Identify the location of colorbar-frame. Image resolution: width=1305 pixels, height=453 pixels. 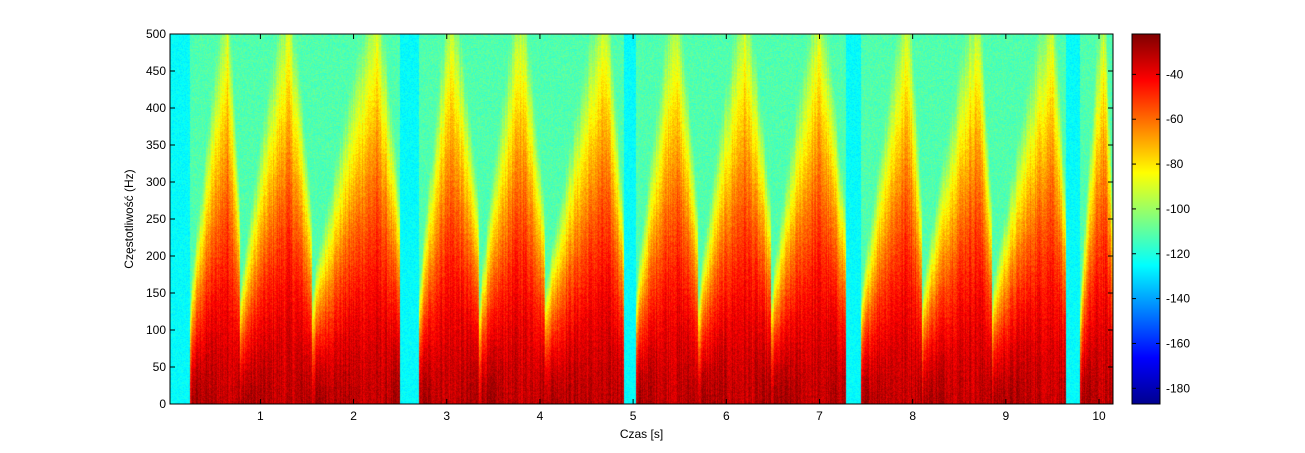
(1146, 219).